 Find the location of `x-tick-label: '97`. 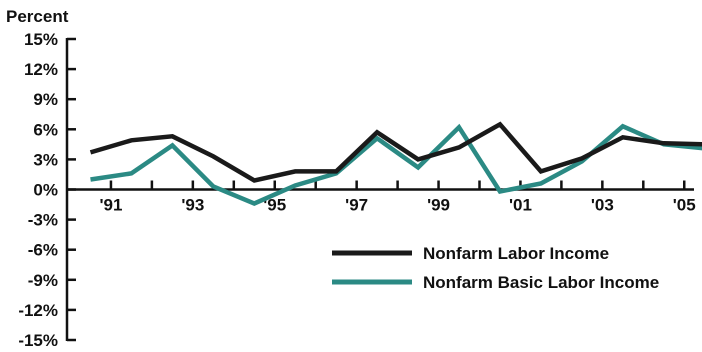

x-tick-label: '97 is located at coordinates (356, 205).